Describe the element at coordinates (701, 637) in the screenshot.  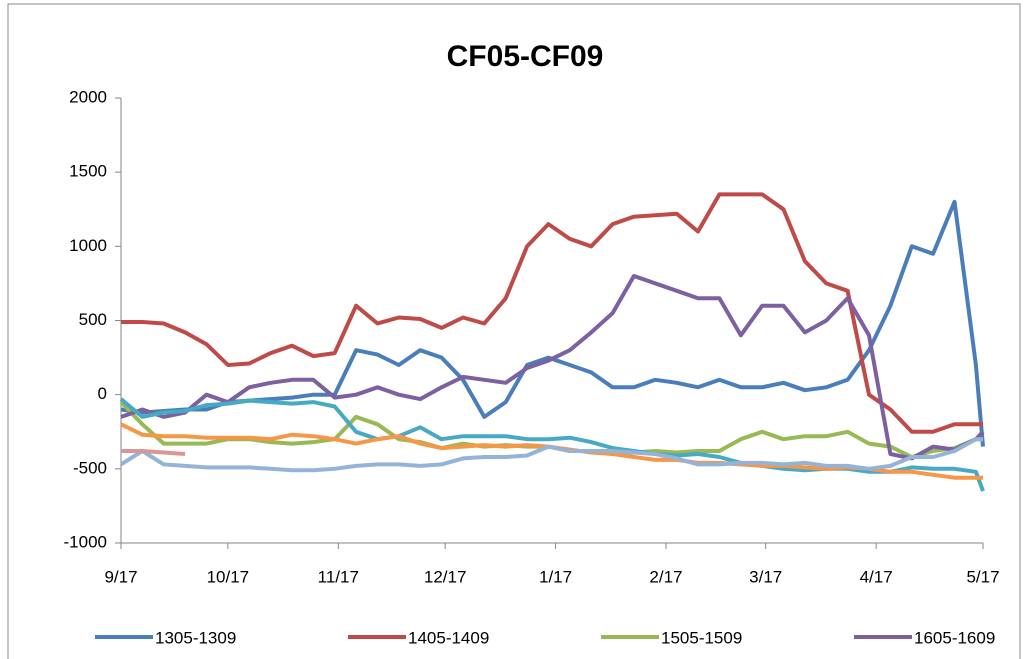
I see `legend-label: 1505-1509` at that location.